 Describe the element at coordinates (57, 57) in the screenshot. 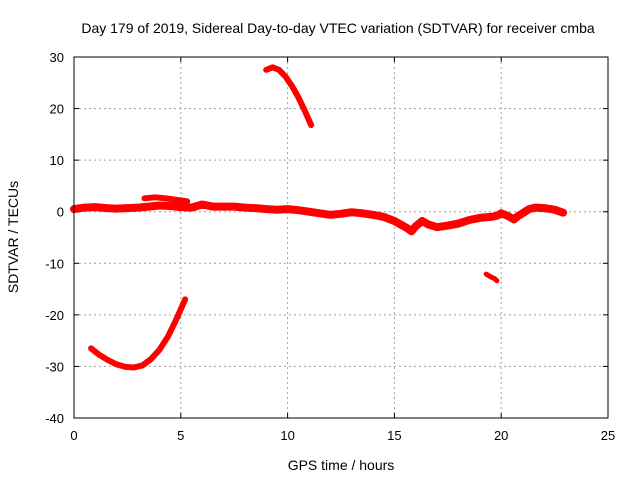

I see `y-tick-label: 30` at that location.